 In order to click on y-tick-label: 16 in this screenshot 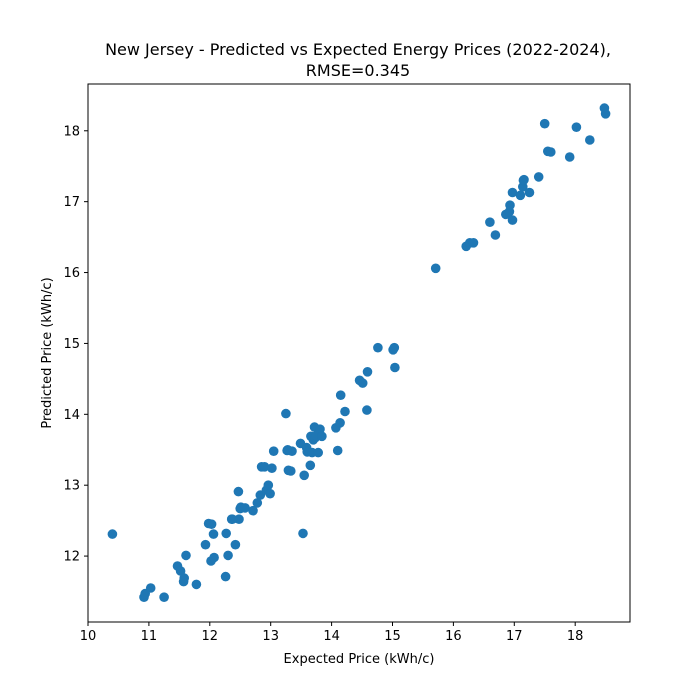, I will do `click(71, 273)`.